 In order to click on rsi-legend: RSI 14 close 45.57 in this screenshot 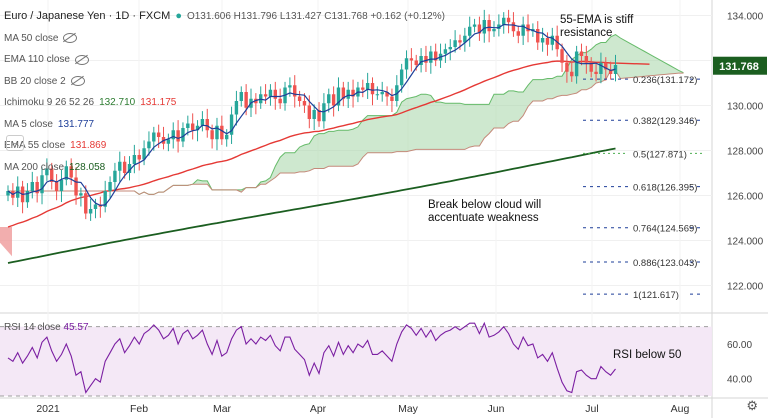, I will do `click(46, 327)`.